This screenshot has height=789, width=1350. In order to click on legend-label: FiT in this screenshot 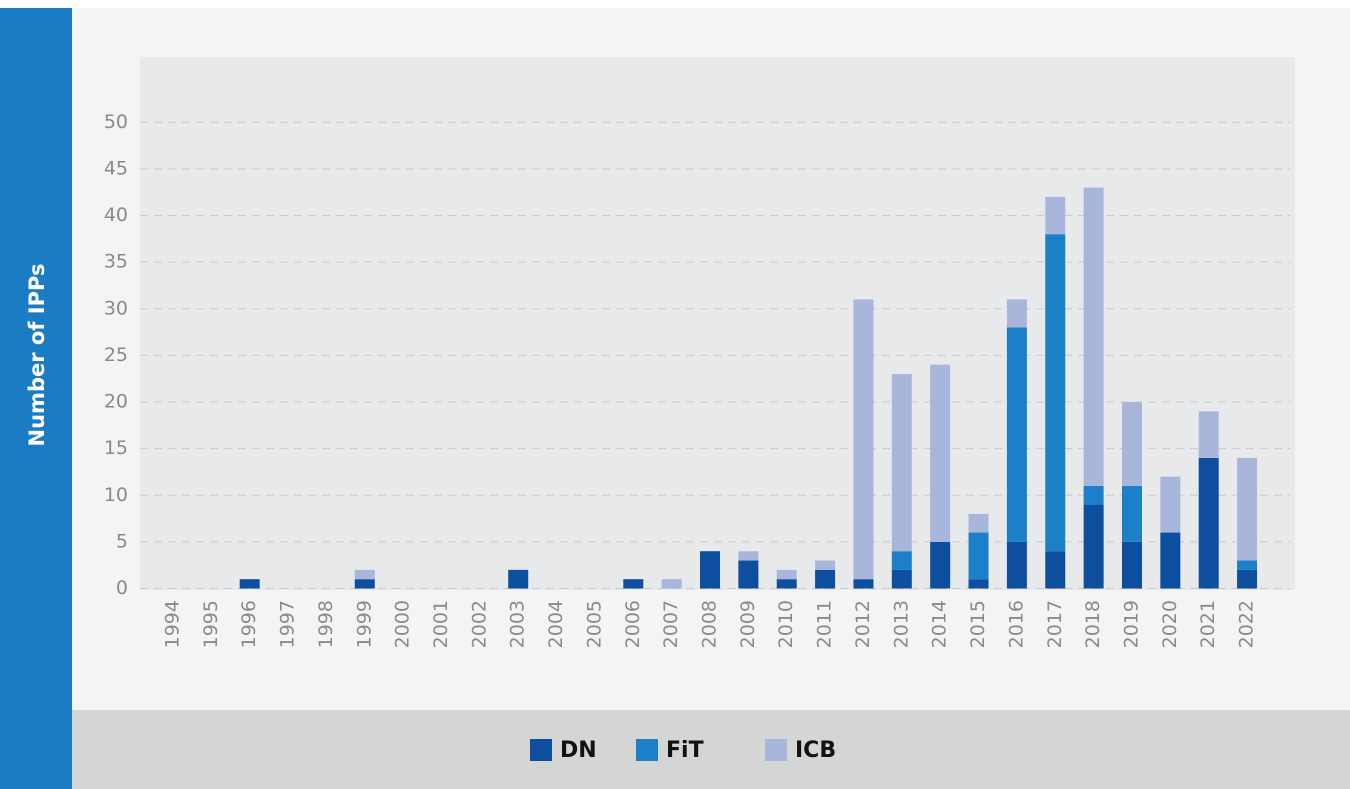, I will do `click(685, 750)`.